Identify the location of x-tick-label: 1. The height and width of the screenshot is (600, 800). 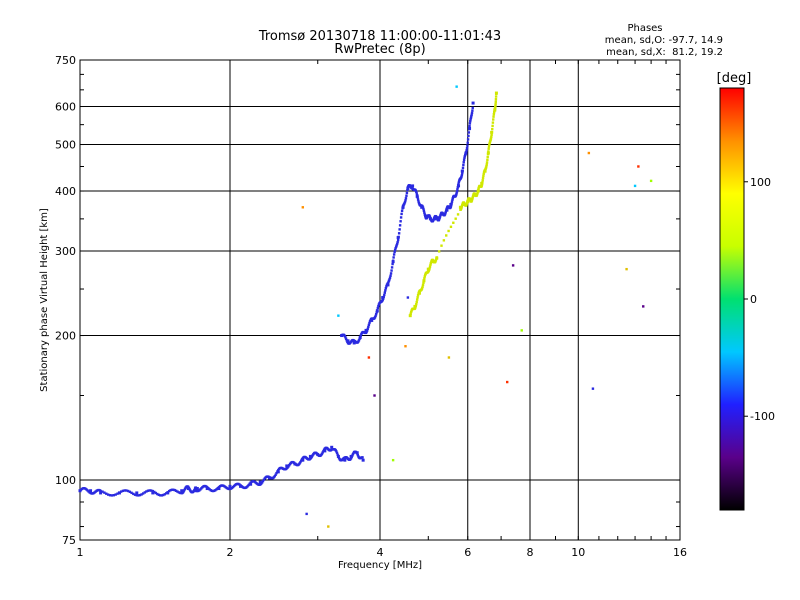
(80, 552).